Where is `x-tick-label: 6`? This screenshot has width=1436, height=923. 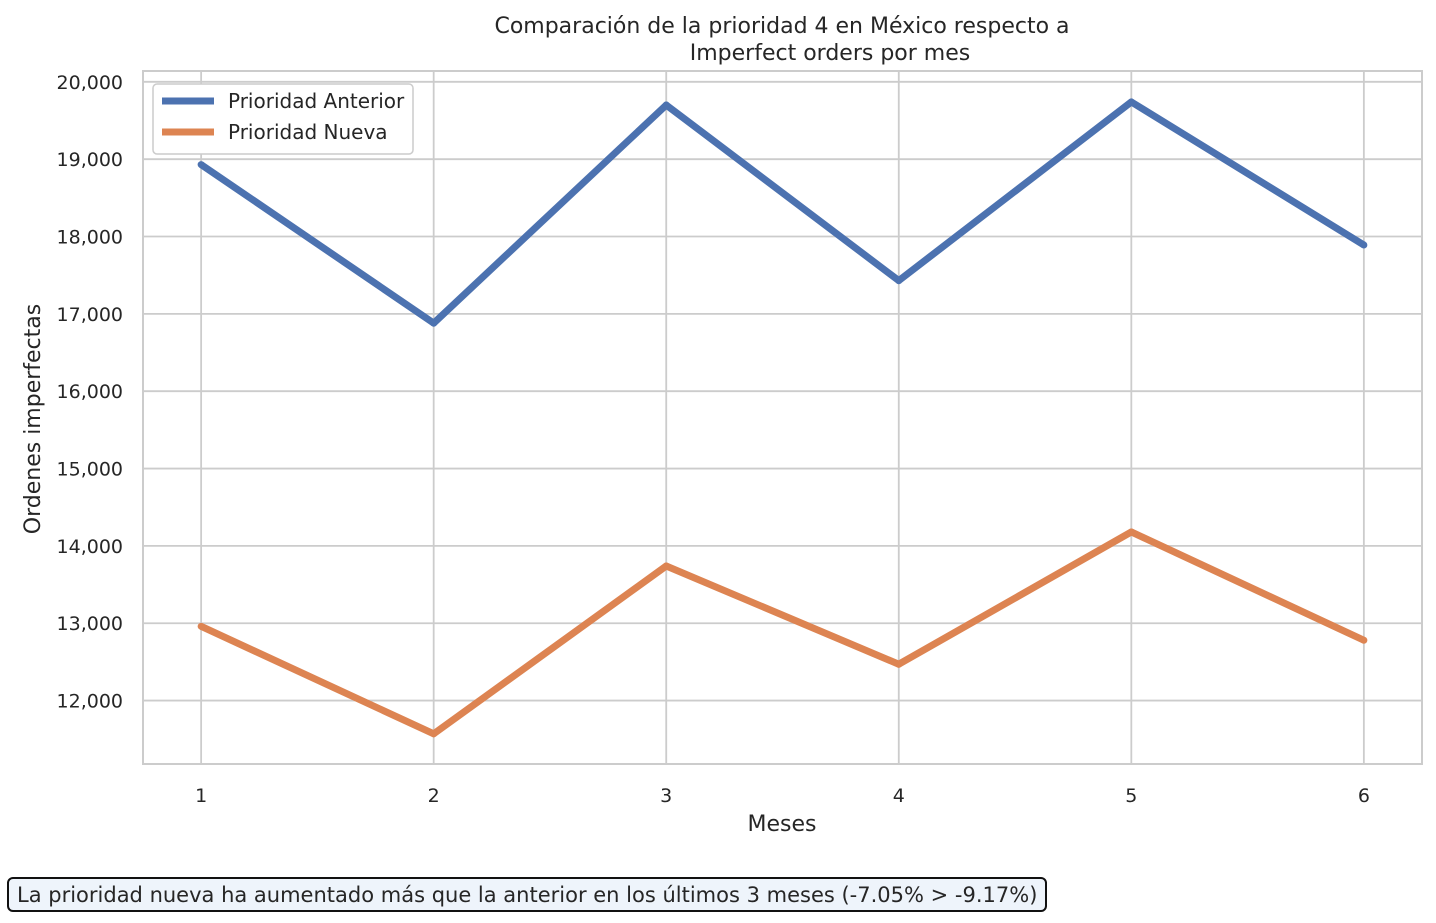
x-tick-label: 6 is located at coordinates (1364, 796).